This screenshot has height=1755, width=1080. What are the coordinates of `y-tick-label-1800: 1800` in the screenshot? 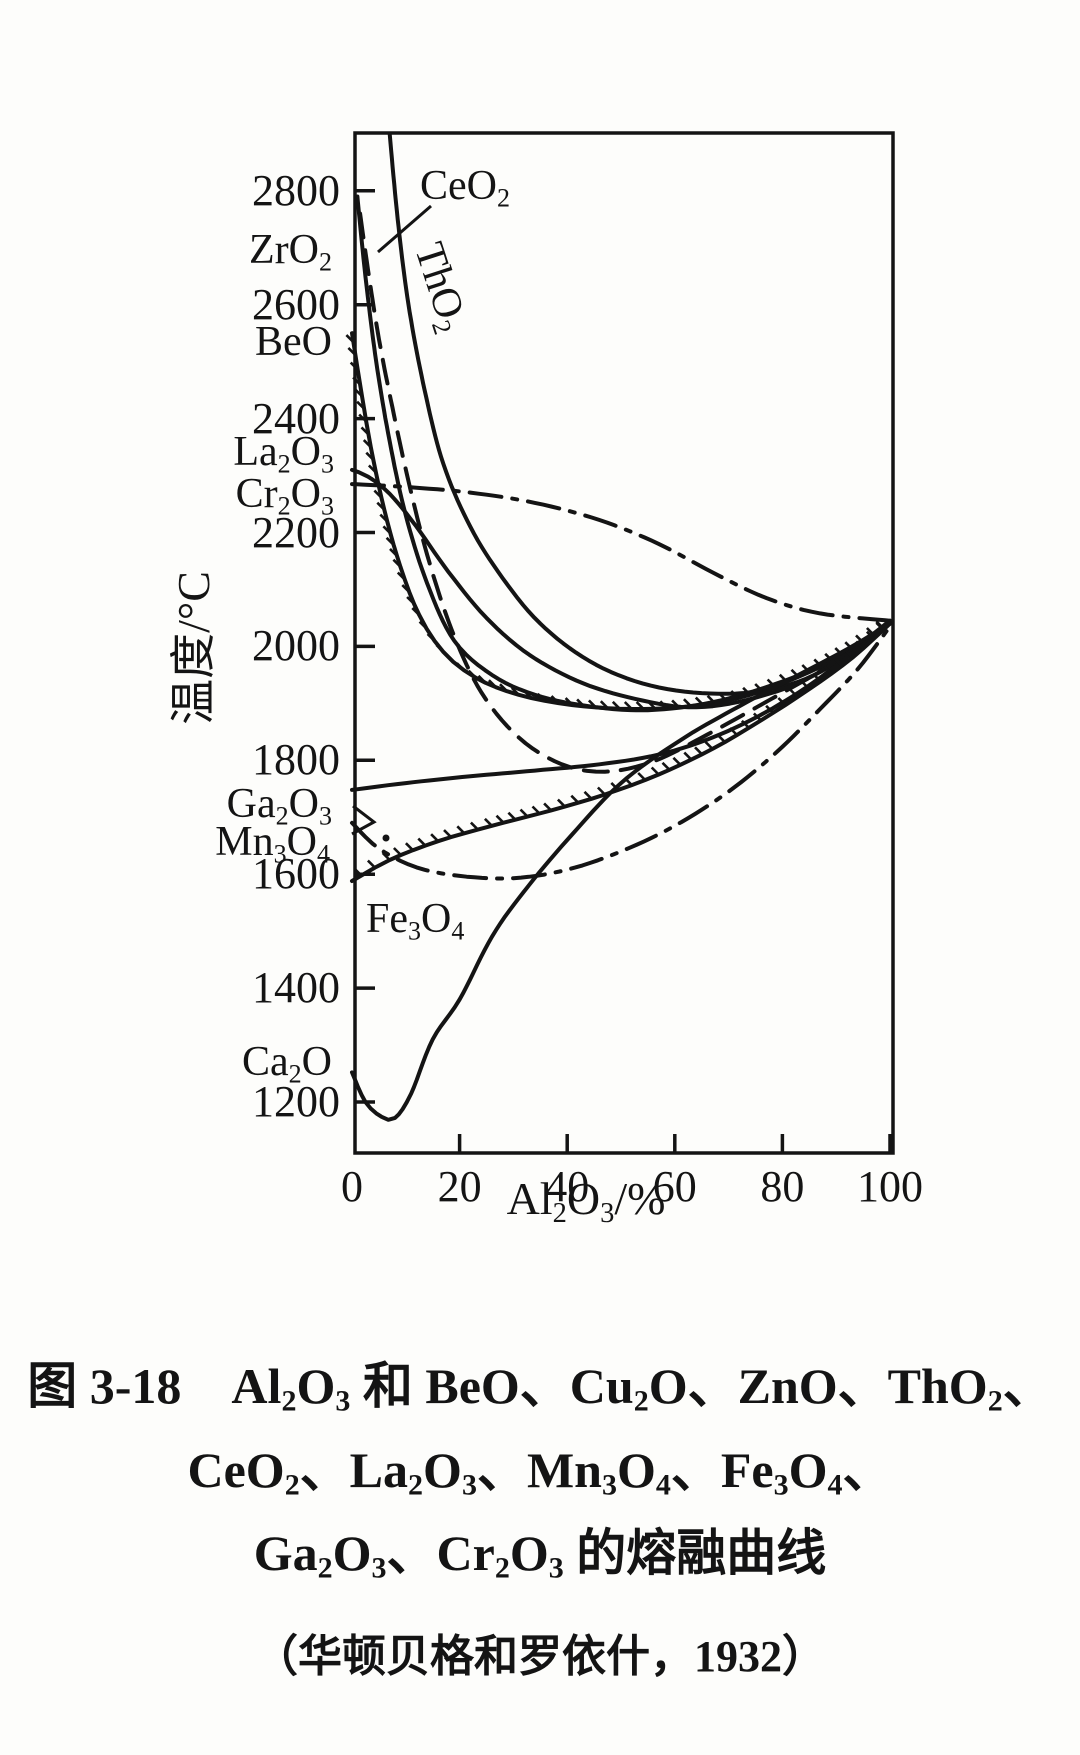 It's located at (296, 760).